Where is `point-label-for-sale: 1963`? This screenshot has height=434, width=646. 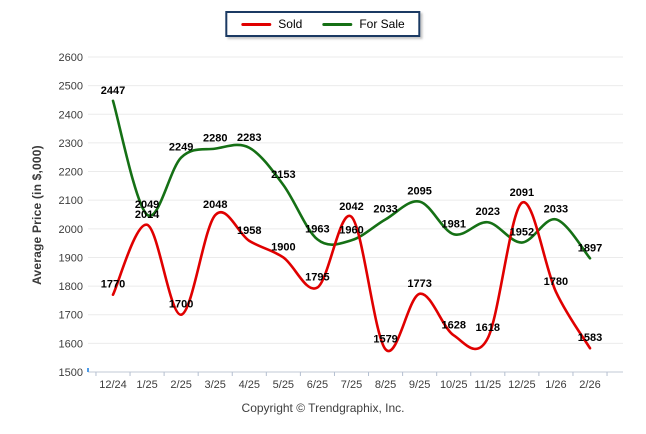
point-label-for-sale: 1963 is located at coordinates (317, 229).